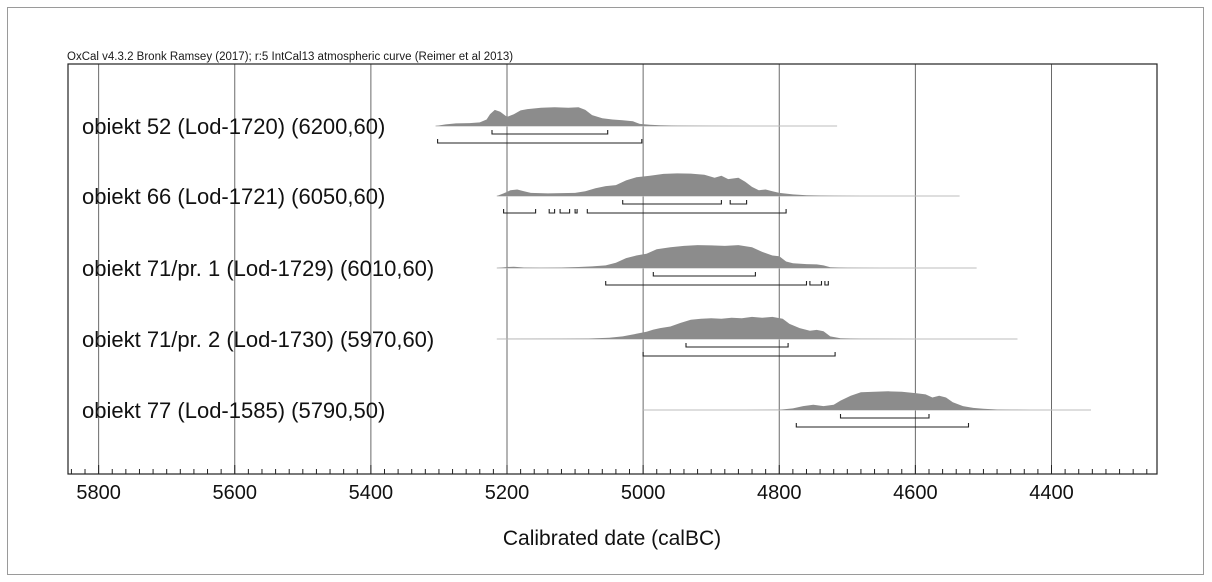 The height and width of the screenshot is (582, 1212). I want to click on series-5: obiekt 77 (Lod-1585) (5790,50), so click(586, 409).